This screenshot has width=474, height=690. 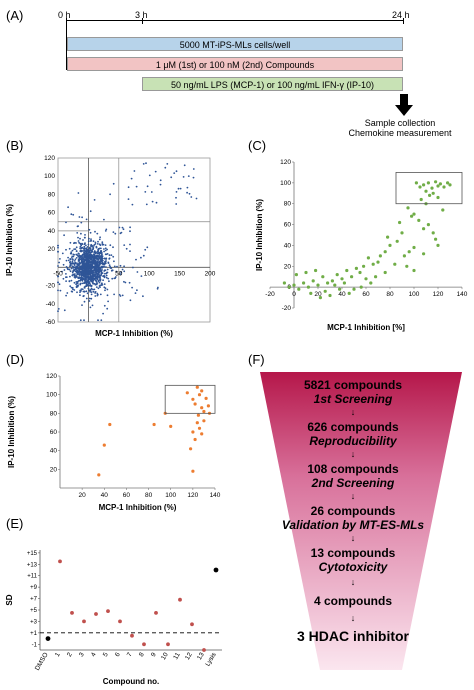 What do you see at coordinates (353, 483) in the screenshot?
I see `funnel-stage-3: 2nd Screening` at bounding box center [353, 483].